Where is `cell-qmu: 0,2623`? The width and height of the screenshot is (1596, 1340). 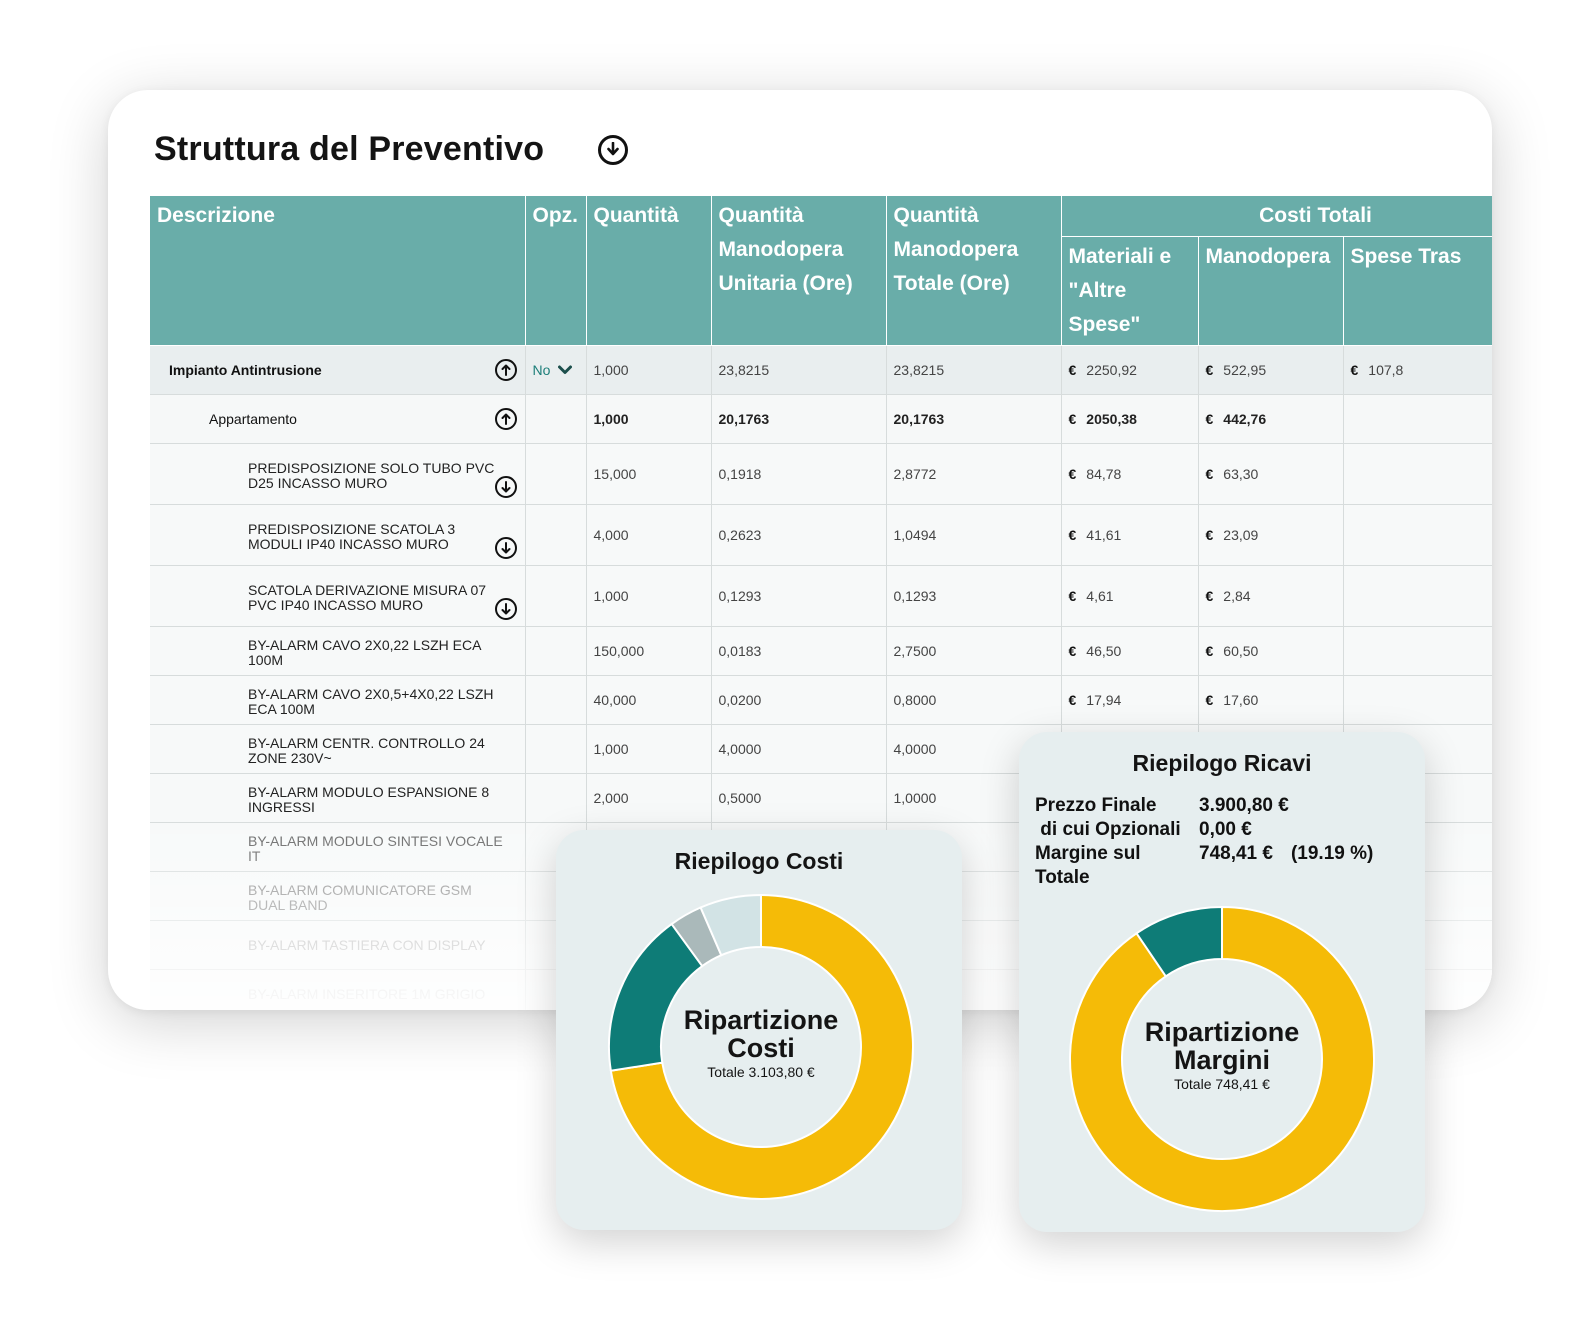
cell-qmu: 0,2623 is located at coordinates (799, 535).